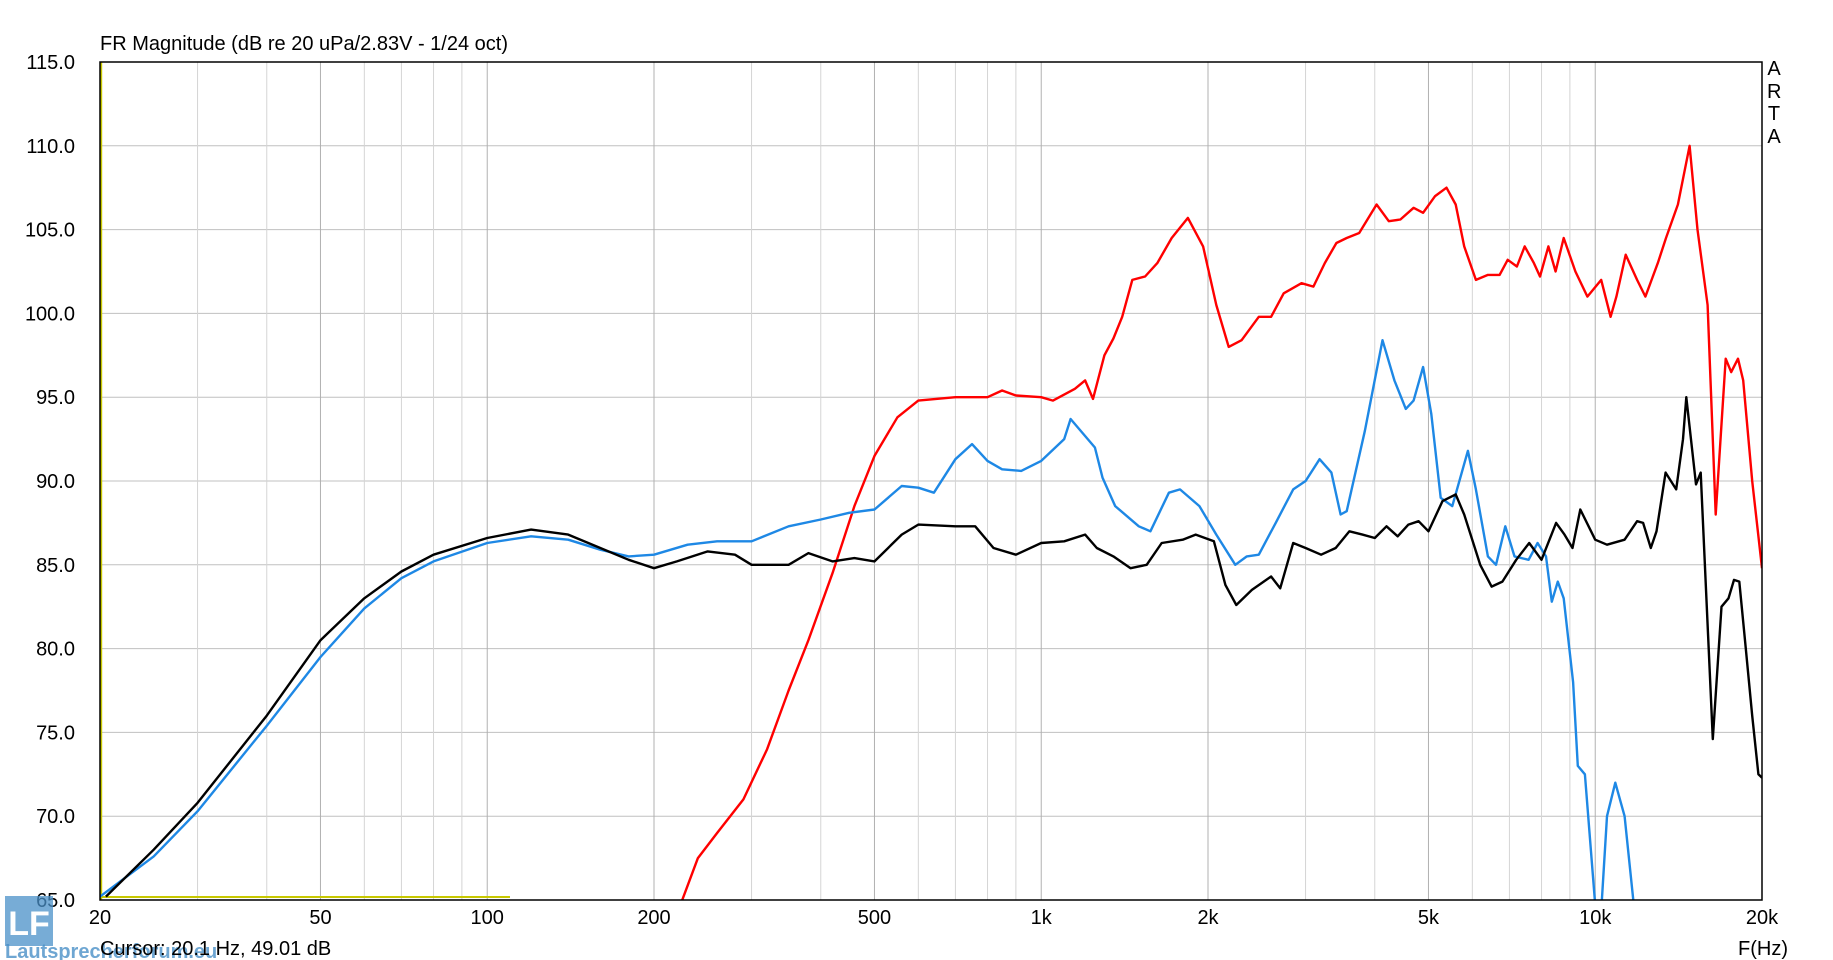 The image size is (1833, 960). Describe the element at coordinates (487, 918) in the screenshot. I see `x-tick-label: 100` at that location.